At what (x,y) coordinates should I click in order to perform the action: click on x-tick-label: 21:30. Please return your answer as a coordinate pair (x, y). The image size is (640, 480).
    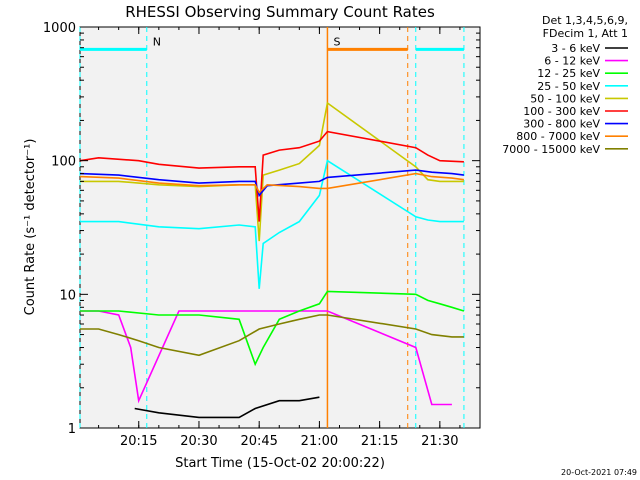
    Looking at the image, I should click on (439, 441).